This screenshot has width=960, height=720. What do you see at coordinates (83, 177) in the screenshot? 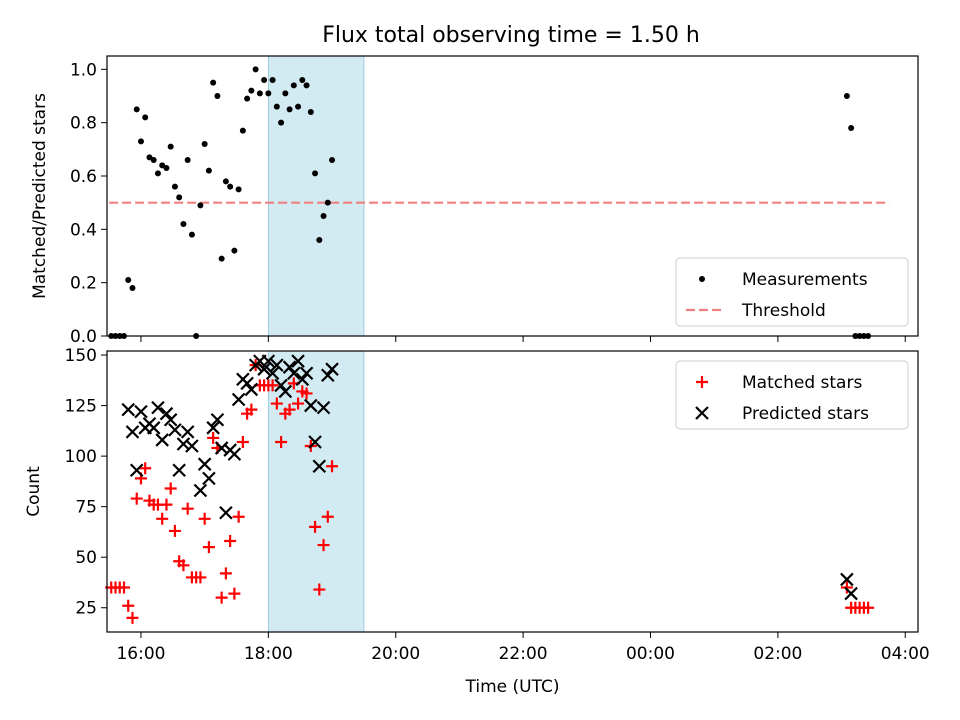
I see `y-tick-label: 0.6` at bounding box center [83, 177].